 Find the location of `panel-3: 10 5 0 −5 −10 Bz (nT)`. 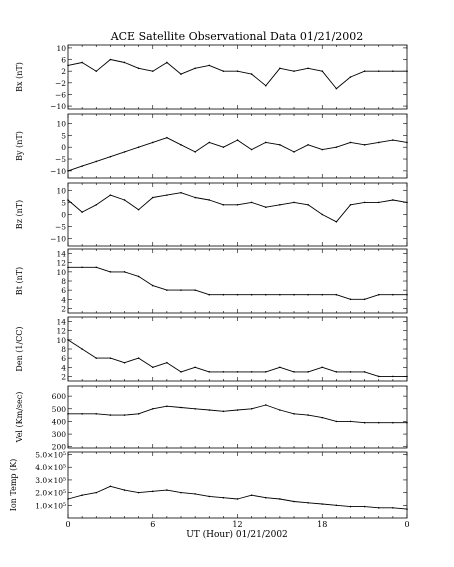

panel-3: 10 5 0 −5 −10 Bz (nT) is located at coordinates (211, 214).